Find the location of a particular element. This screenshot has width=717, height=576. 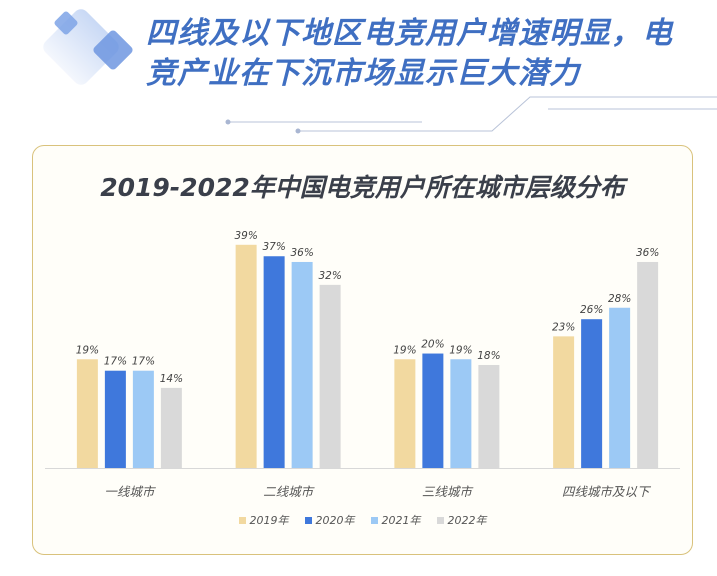

bar-2022年-一线城市 is located at coordinates (171, 427).